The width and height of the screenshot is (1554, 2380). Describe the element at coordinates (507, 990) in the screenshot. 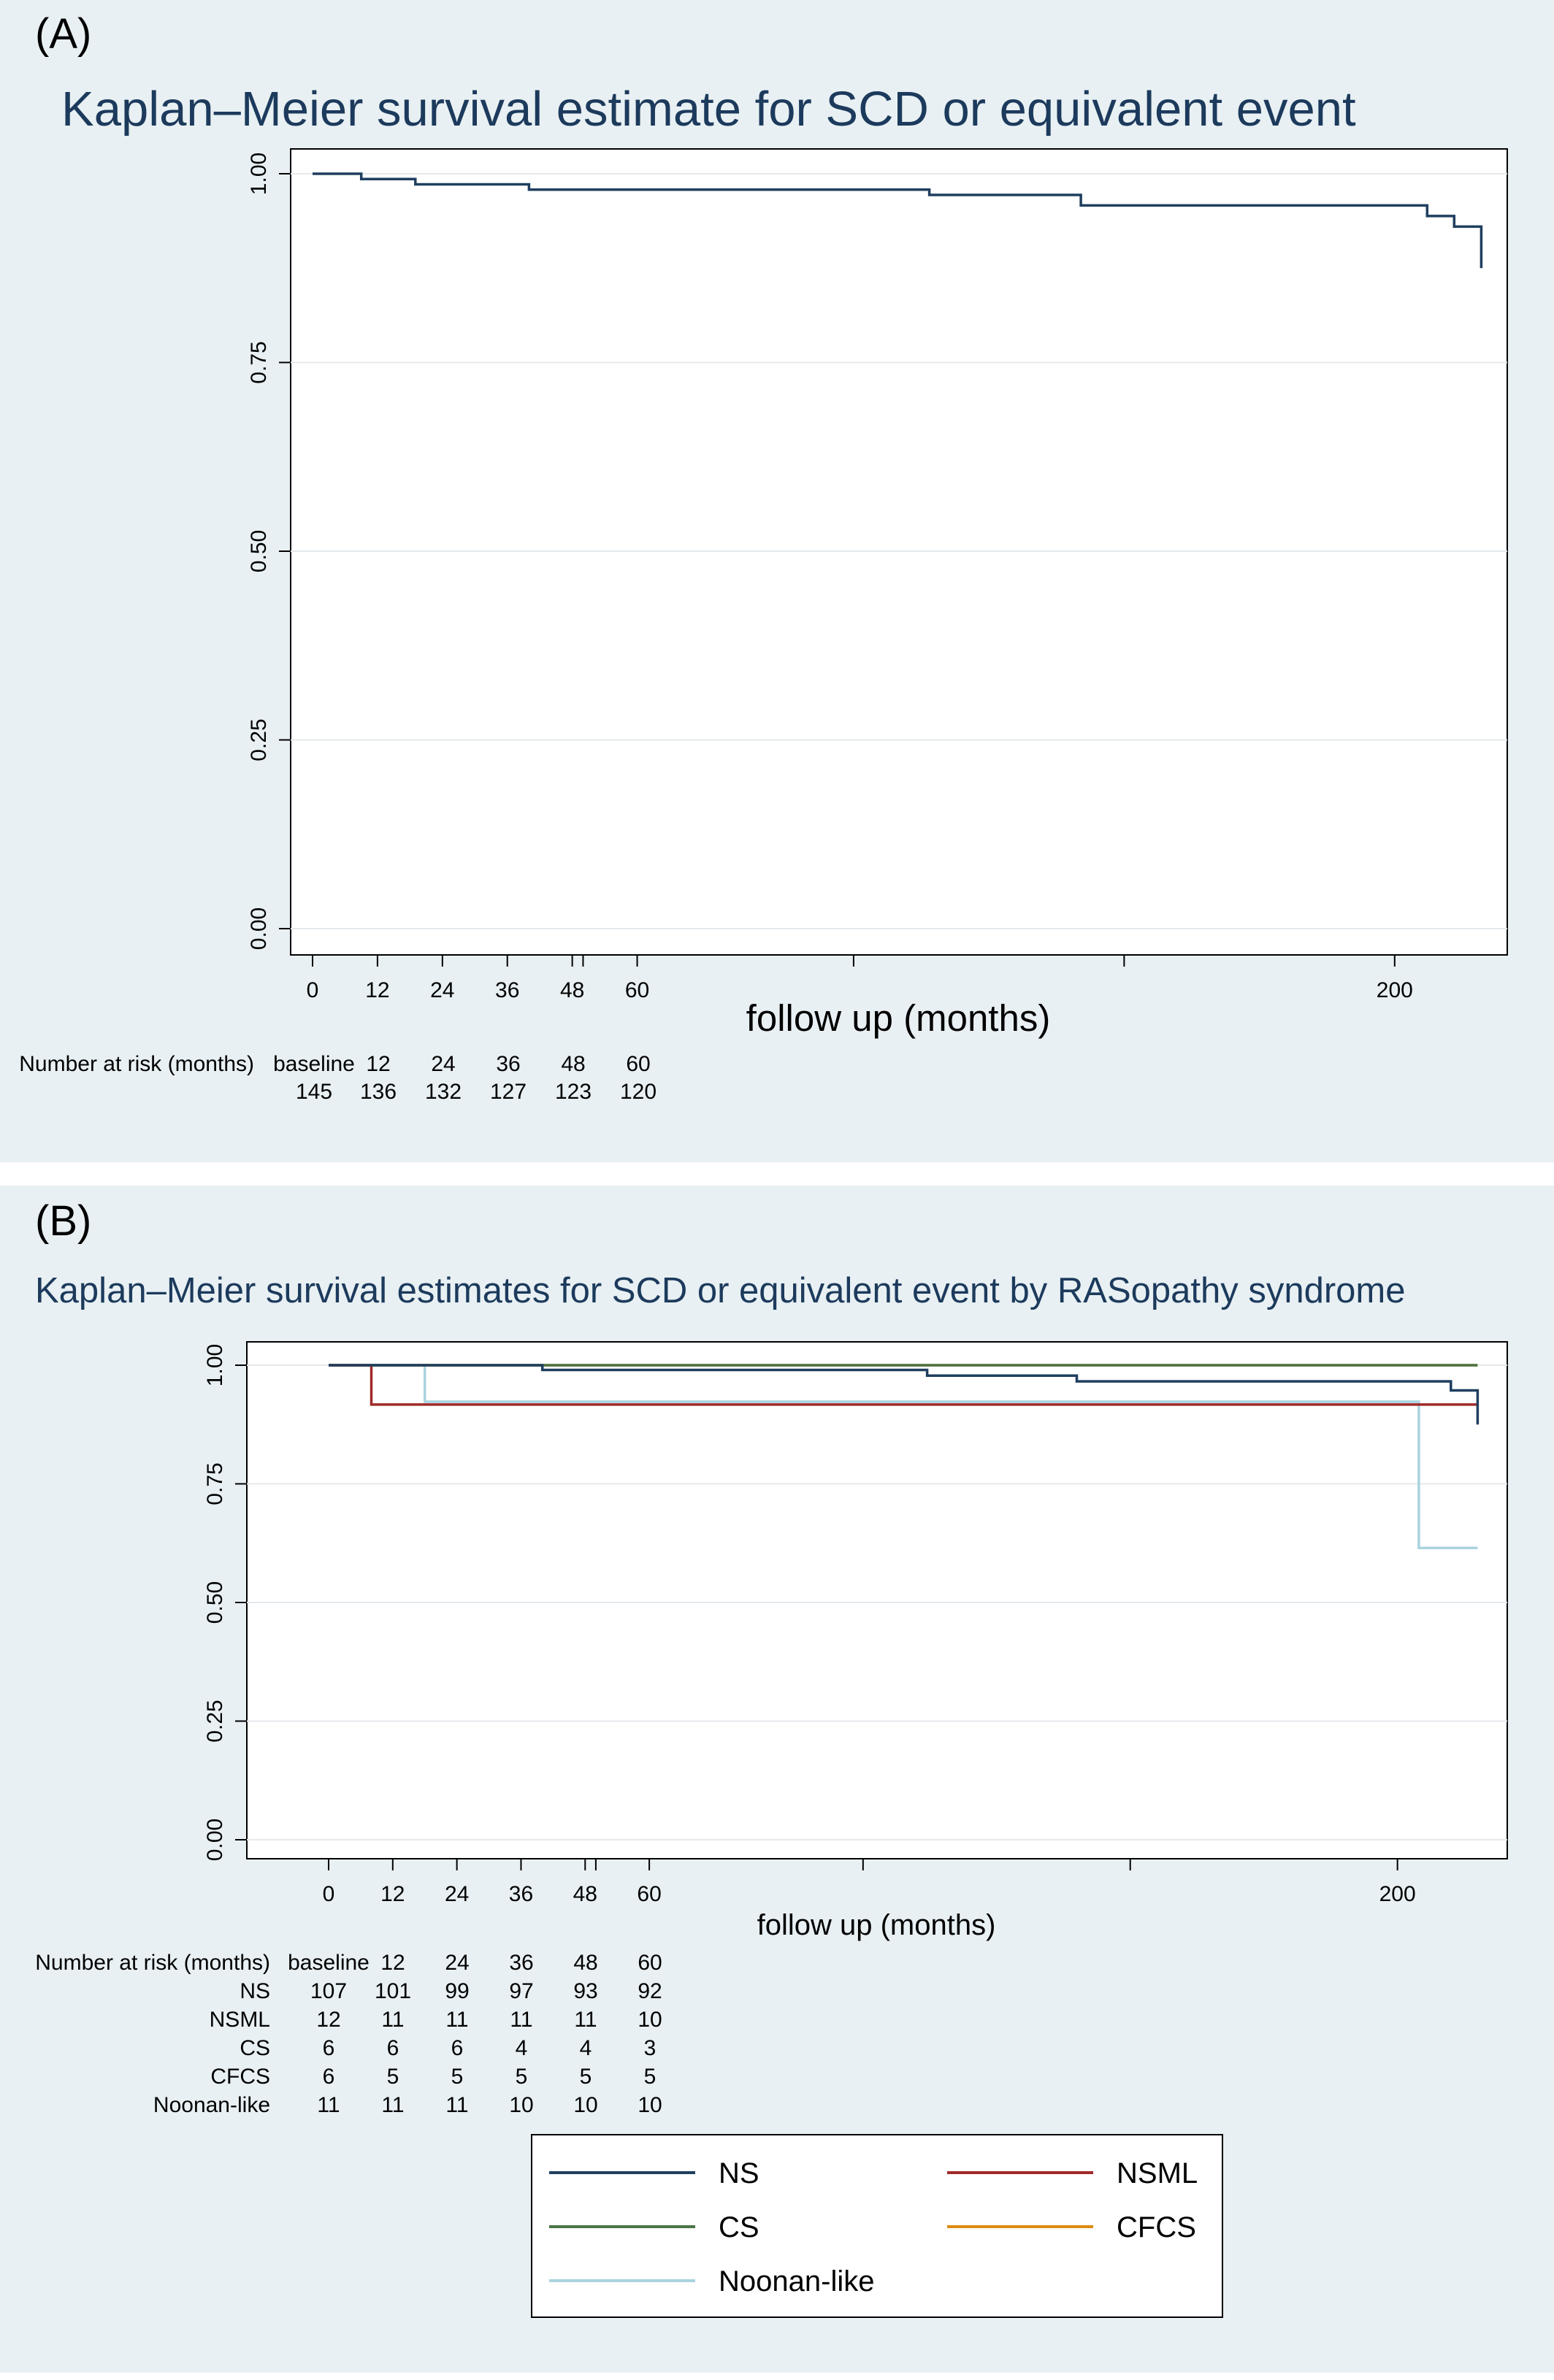

I see `x-tick-label-a-3: 36` at that location.